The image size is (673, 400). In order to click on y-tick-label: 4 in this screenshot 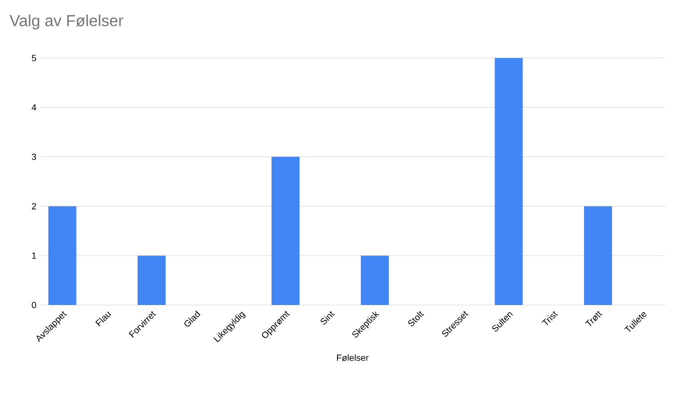, I will do `click(34, 107)`.